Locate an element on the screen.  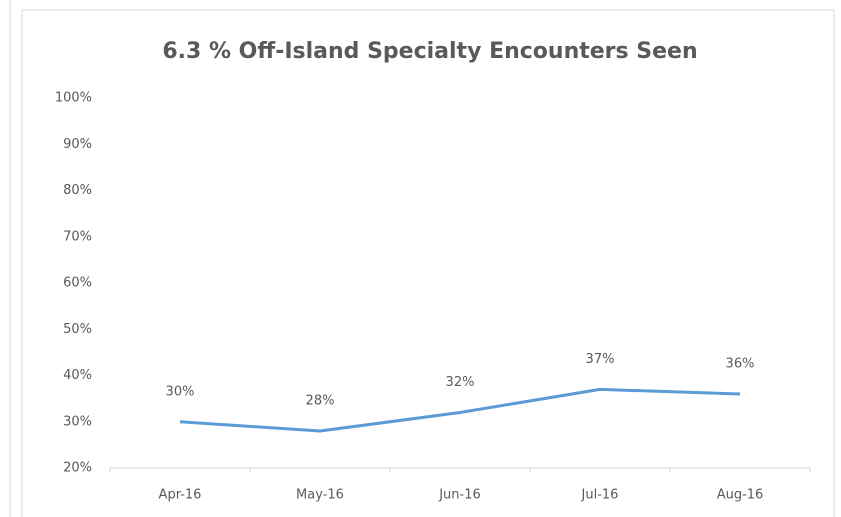
x-tick-label: Aug-16 is located at coordinates (740, 495).